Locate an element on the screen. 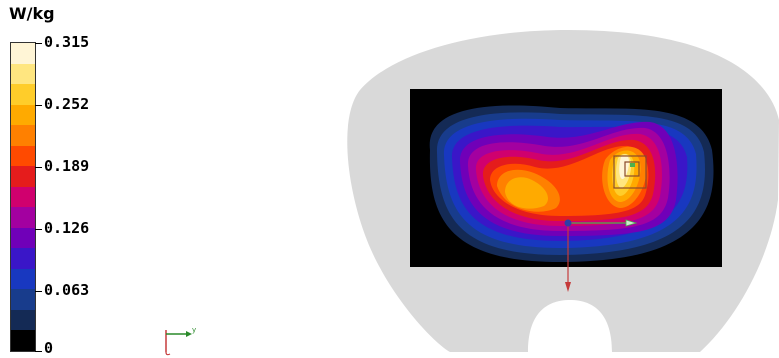 This screenshot has height=358, width=779. x-axis-arrowhead is located at coordinates (631, 223).